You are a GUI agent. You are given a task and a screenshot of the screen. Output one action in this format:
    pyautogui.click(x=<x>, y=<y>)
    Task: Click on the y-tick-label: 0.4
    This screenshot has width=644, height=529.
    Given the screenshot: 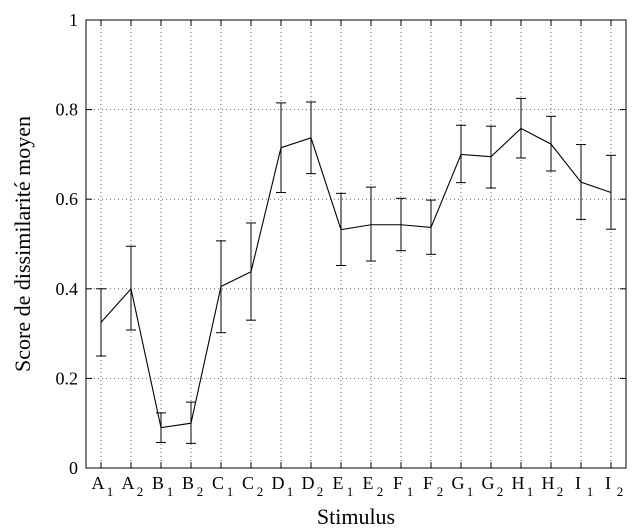 What is the action you would take?
    pyautogui.click(x=67, y=289)
    